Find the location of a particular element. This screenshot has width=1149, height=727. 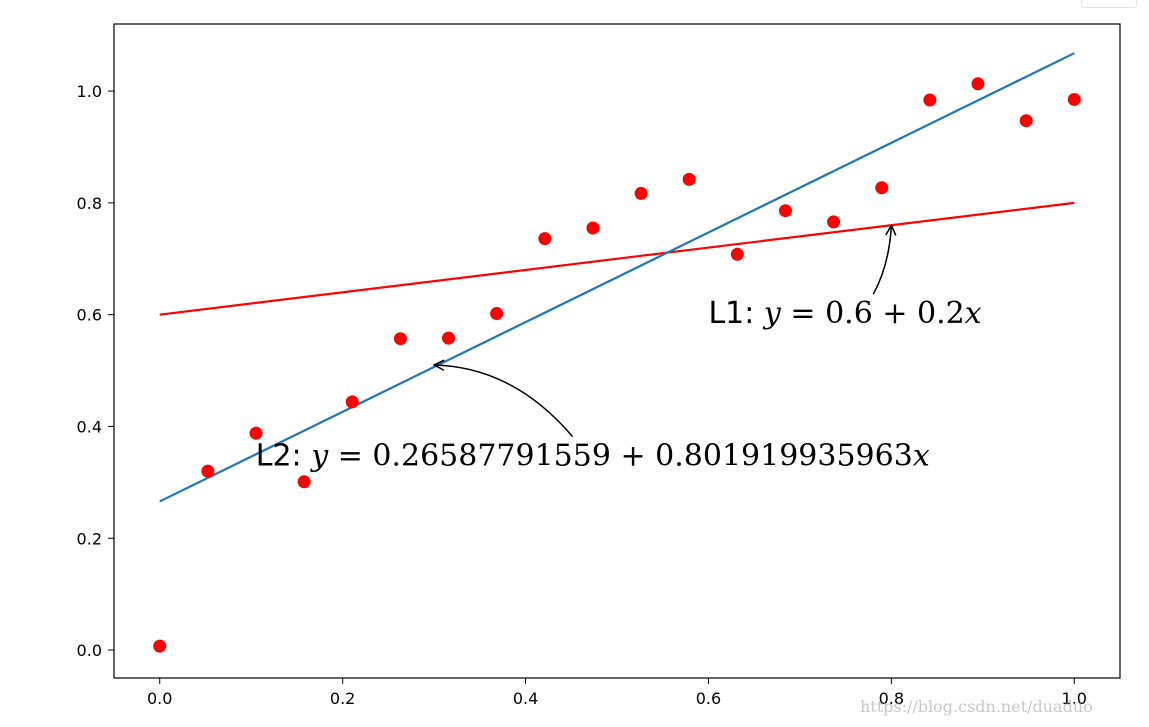

y-tick-label: 1.0 is located at coordinates (89, 91).